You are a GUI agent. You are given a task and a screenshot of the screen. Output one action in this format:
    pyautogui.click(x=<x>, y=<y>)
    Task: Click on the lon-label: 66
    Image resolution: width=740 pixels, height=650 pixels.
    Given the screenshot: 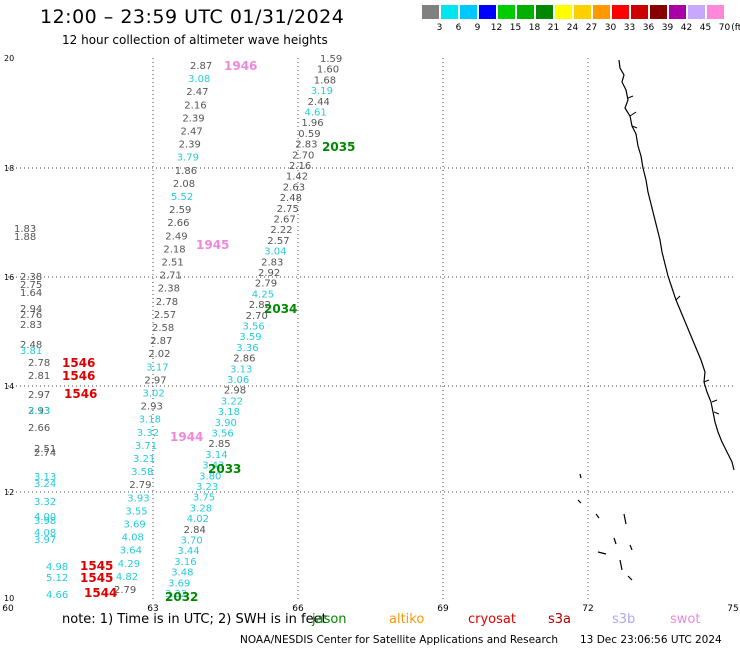 What is the action you would take?
    pyautogui.click(x=298, y=609)
    